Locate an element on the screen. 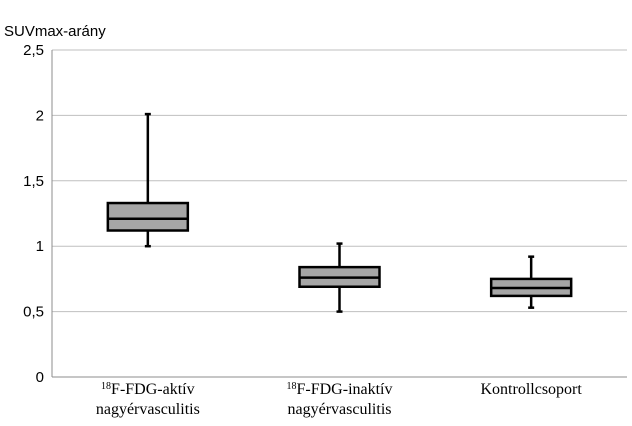 The image size is (632, 426). y-tick-labels: 0 0,5 1 1,5 2 2,5 is located at coordinates (33, 214).